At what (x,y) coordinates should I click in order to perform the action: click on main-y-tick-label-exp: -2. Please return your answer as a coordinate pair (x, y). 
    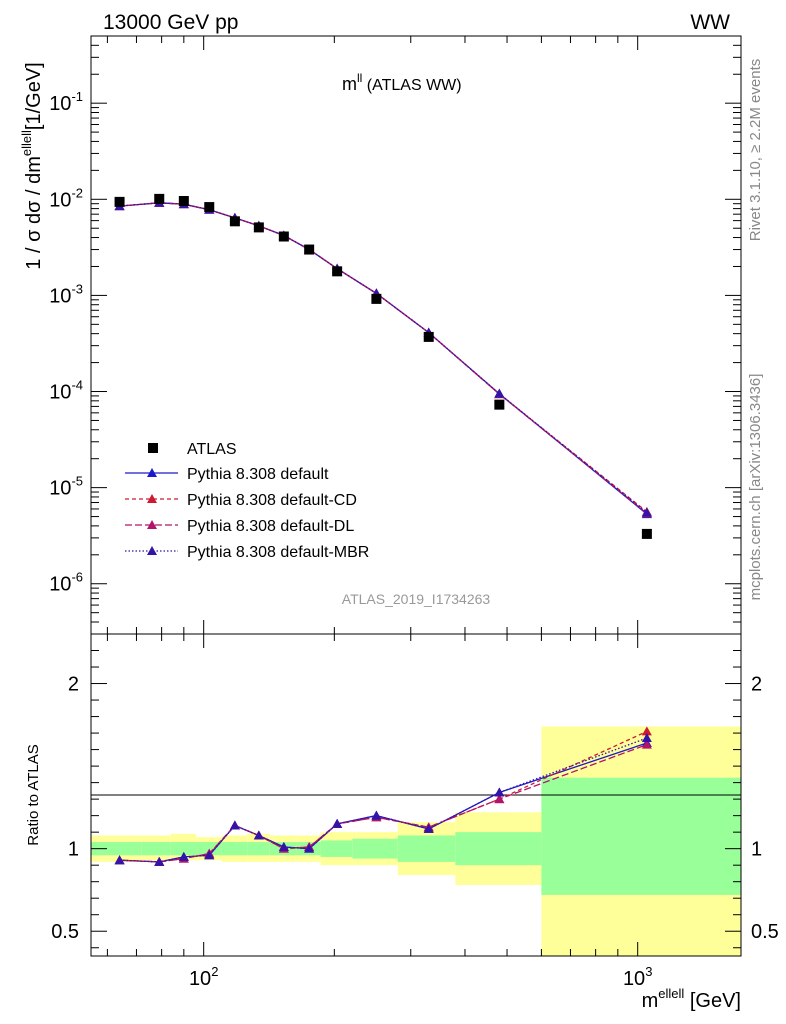
    Looking at the image, I should click on (77, 192).